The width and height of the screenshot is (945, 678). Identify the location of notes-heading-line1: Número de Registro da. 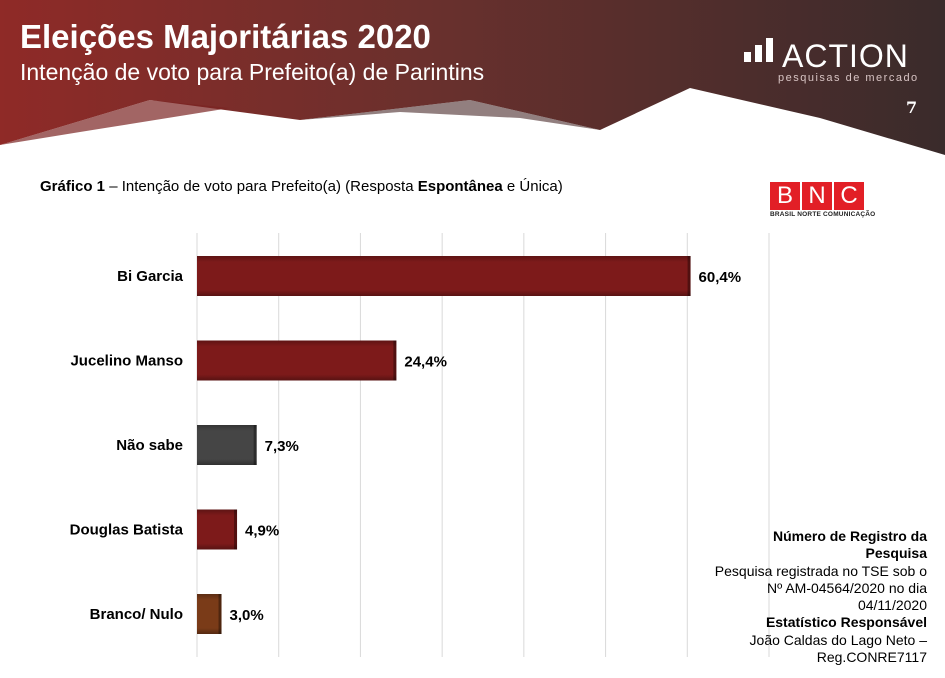
(849, 536).